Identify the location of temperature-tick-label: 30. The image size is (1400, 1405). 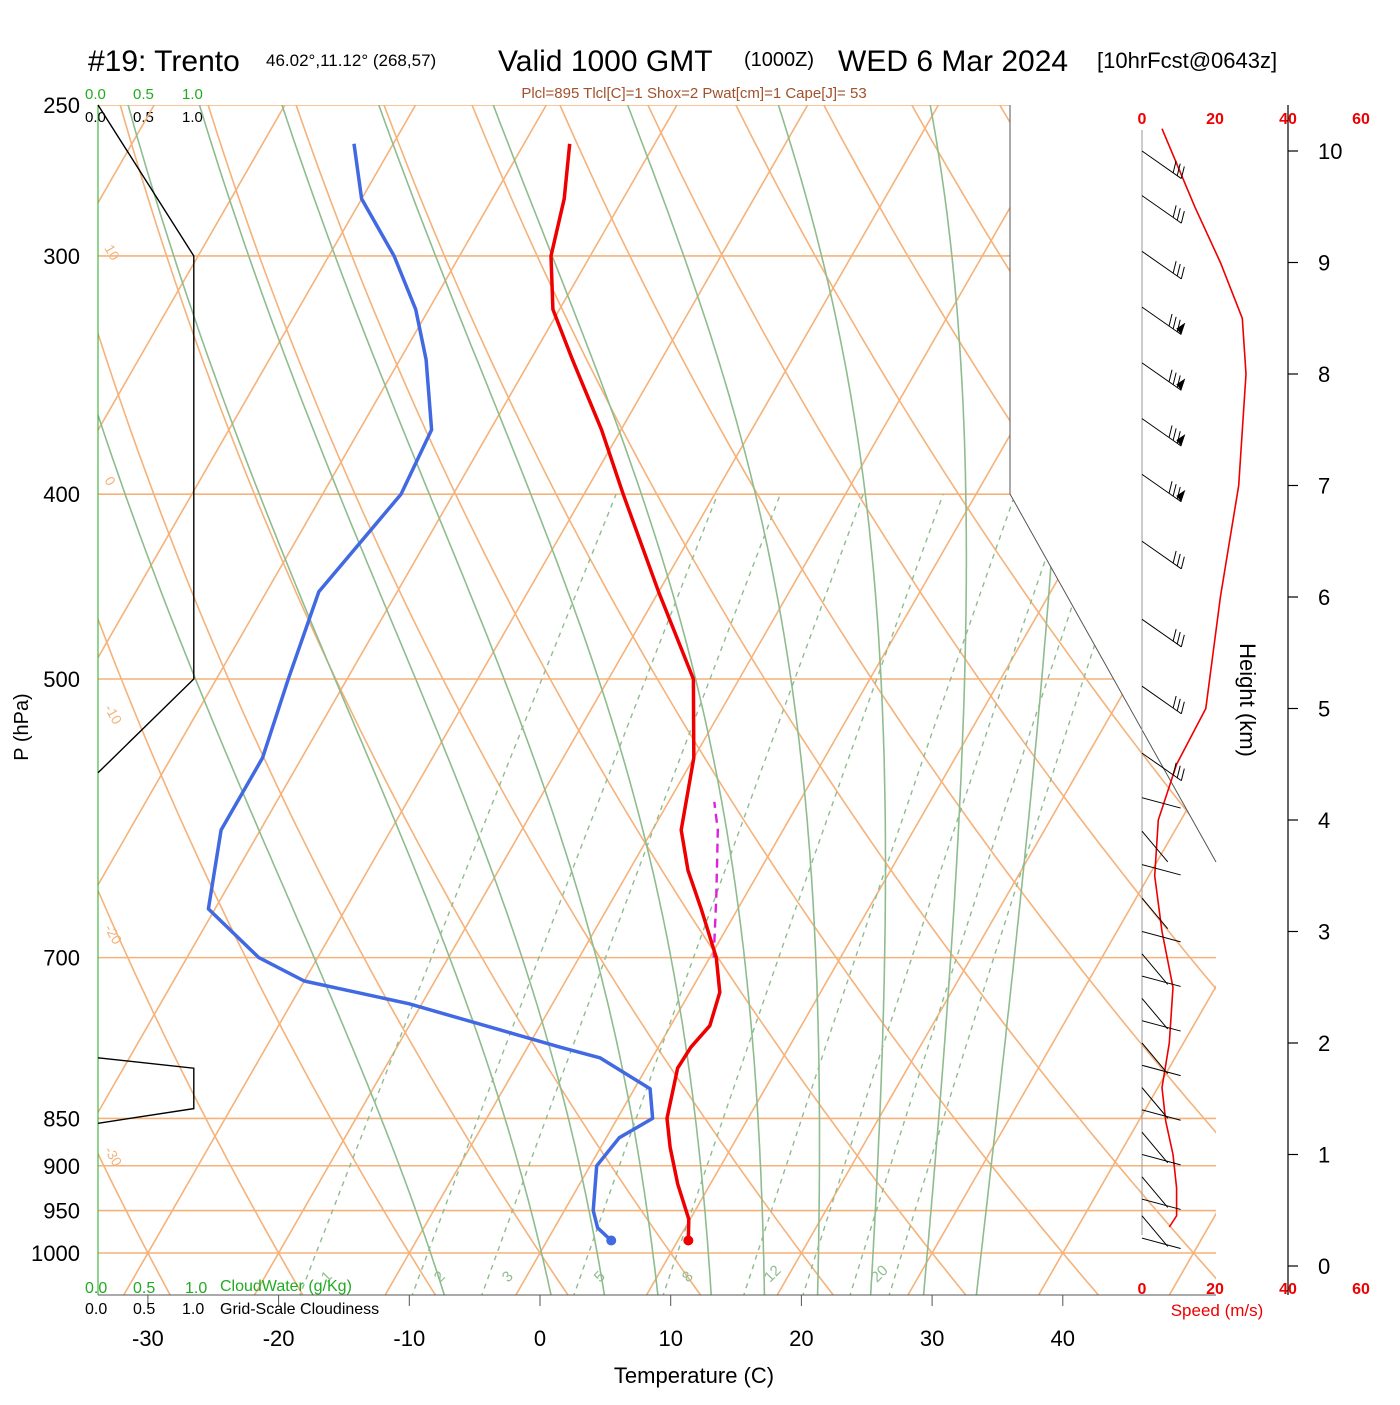
(932, 1338).